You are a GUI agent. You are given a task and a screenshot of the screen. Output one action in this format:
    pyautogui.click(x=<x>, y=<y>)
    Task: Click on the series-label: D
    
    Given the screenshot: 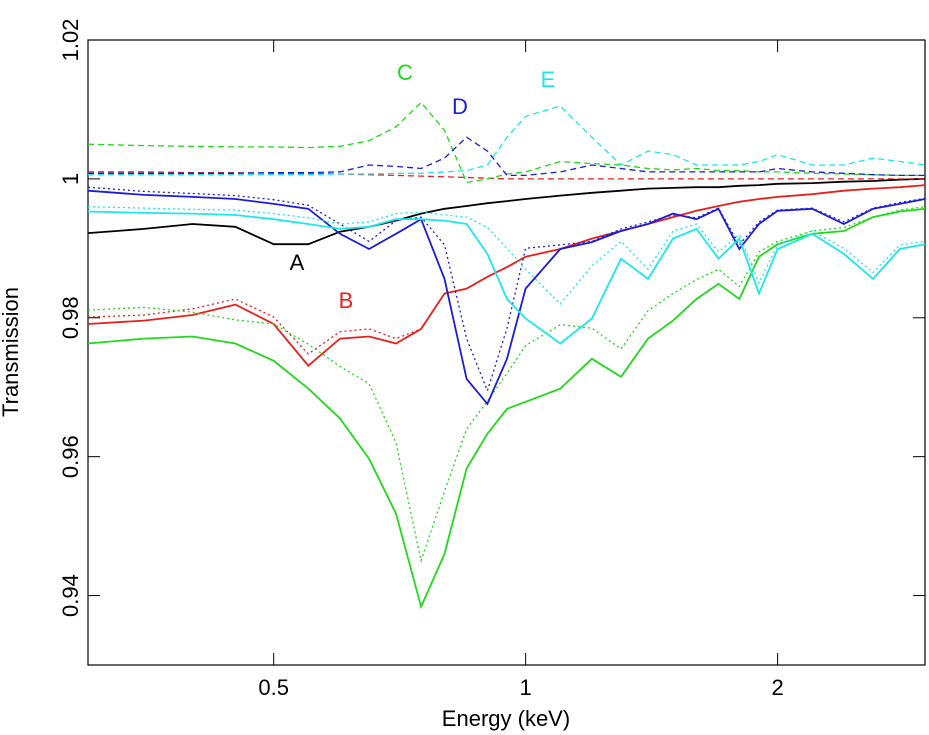 What is the action you would take?
    pyautogui.click(x=460, y=106)
    